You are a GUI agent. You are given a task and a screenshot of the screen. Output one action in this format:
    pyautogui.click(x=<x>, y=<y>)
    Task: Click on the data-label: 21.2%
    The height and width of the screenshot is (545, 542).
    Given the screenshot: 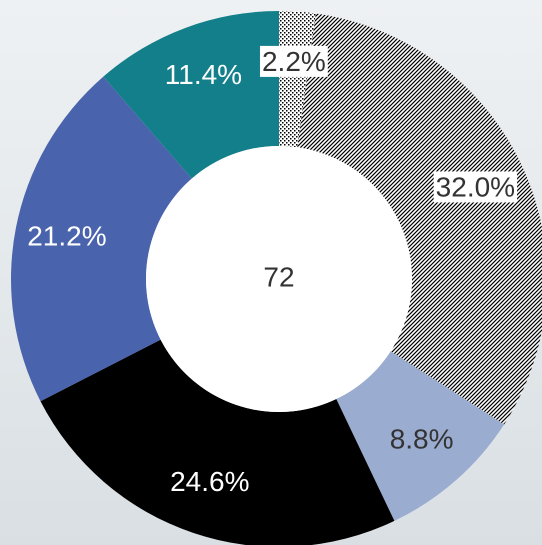 What is the action you would take?
    pyautogui.click(x=66, y=235)
    